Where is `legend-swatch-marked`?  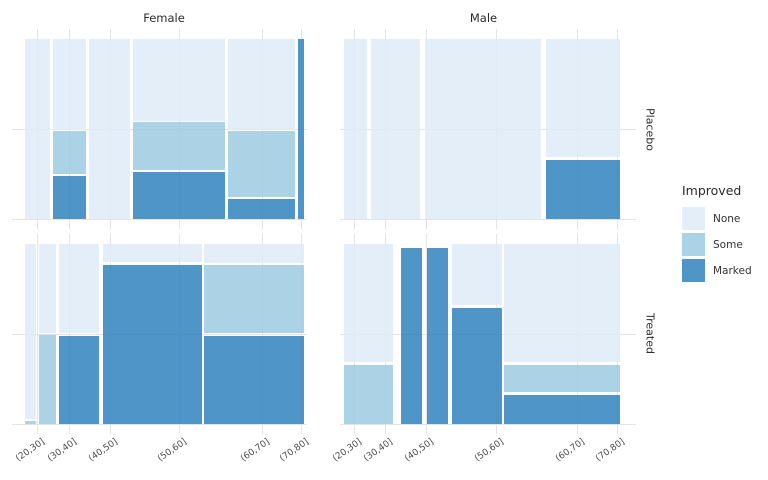
legend-swatch-marked is located at coordinates (693, 270).